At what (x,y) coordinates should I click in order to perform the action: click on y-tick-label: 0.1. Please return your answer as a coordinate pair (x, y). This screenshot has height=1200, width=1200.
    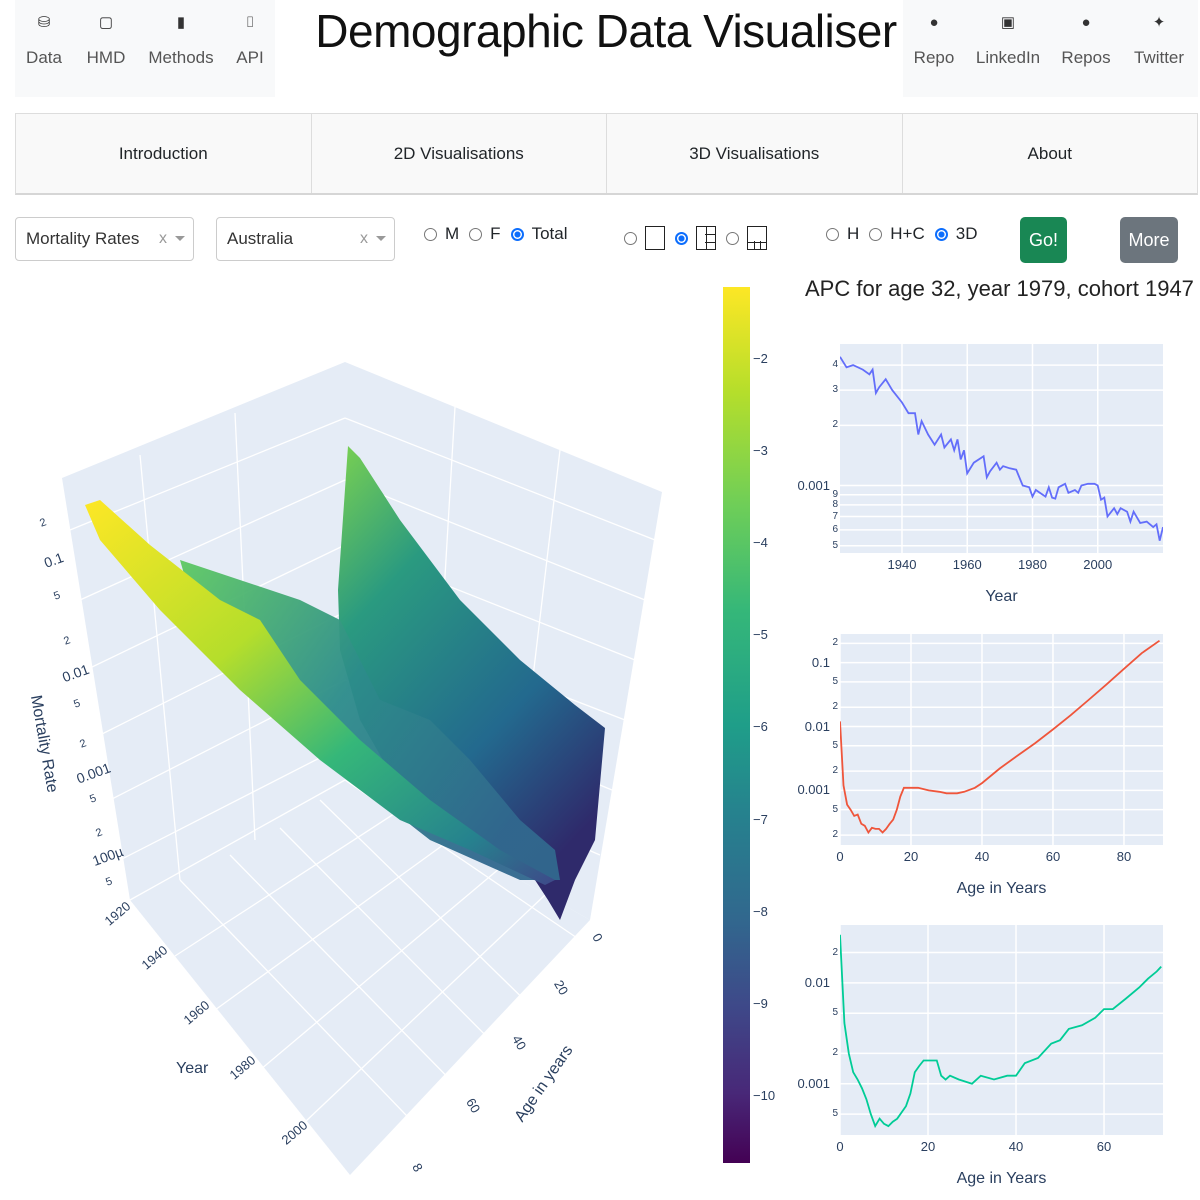
    Looking at the image, I should click on (820, 662).